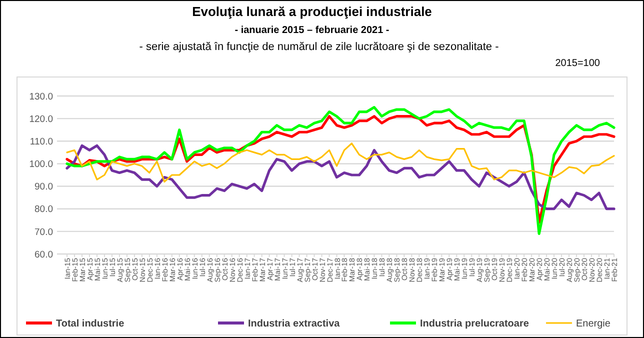  What do you see at coordinates (43, 210) in the screenshot?
I see `y-tick-label: 80.0` at bounding box center [43, 210].